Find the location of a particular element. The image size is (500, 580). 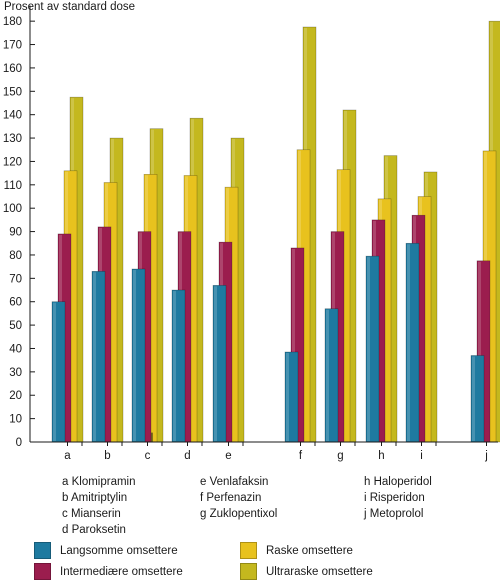

drug-label: d Paroksetin is located at coordinates (94, 530).